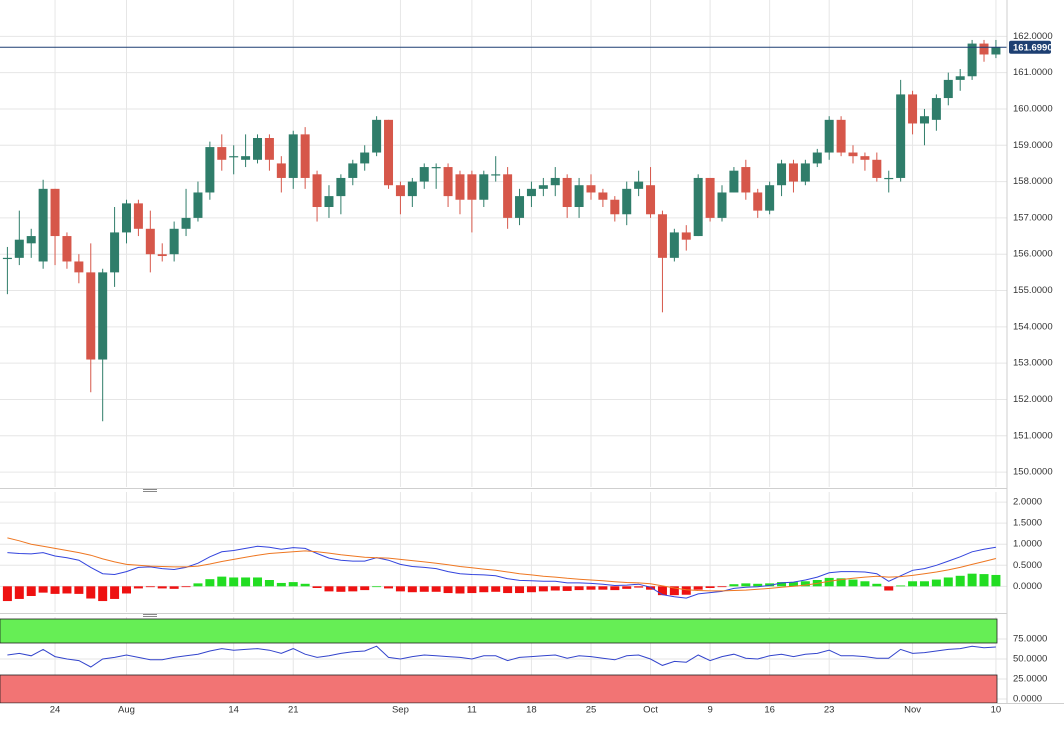 This screenshot has width=1064, height=729. I want to click on line, so click(501, 572).